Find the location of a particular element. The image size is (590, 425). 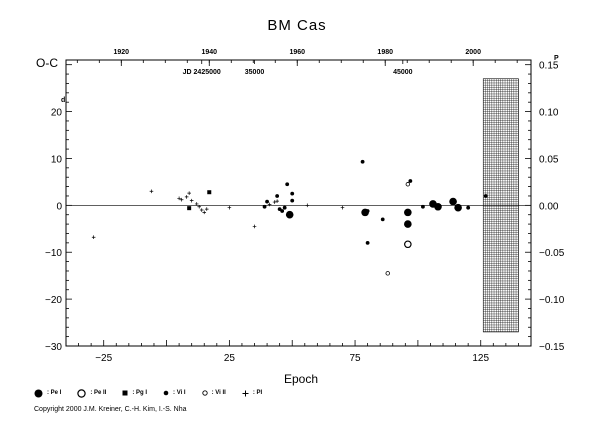

legend-label: : Pg I is located at coordinates (140, 393).